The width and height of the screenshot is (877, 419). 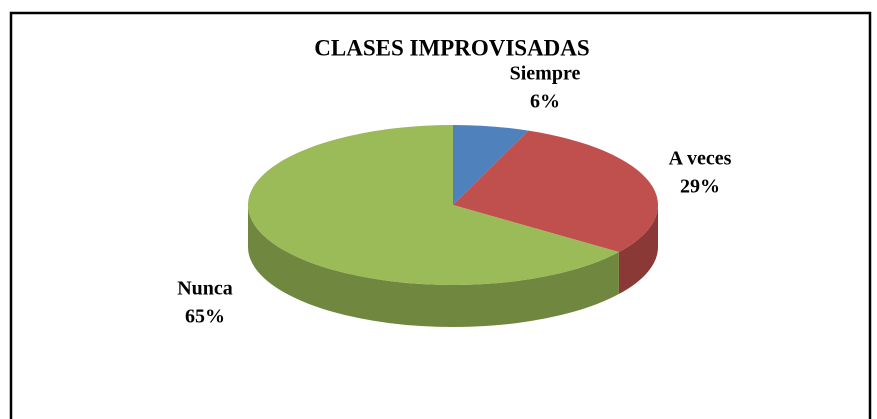 I want to click on pie-sides, so click(x=453, y=266).